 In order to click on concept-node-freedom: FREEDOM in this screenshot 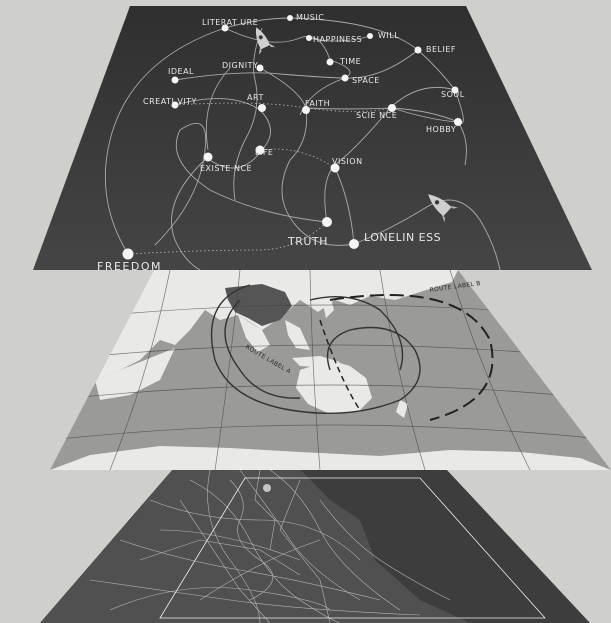, I will do `click(129, 260)`.